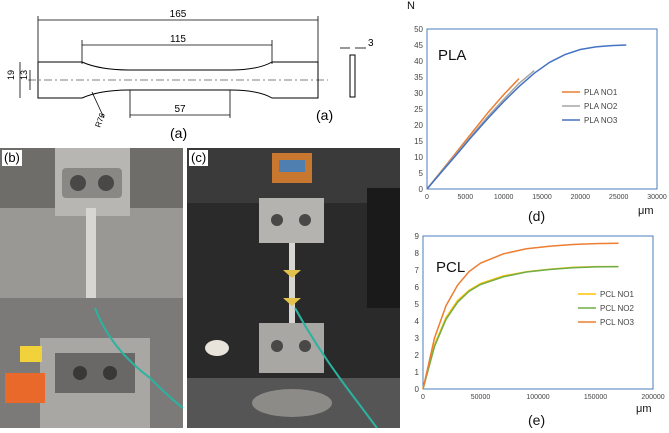 The height and width of the screenshot is (433, 669). Describe the element at coordinates (418, 157) in the screenshot. I see `pla-y-tick-label: 10` at that location.